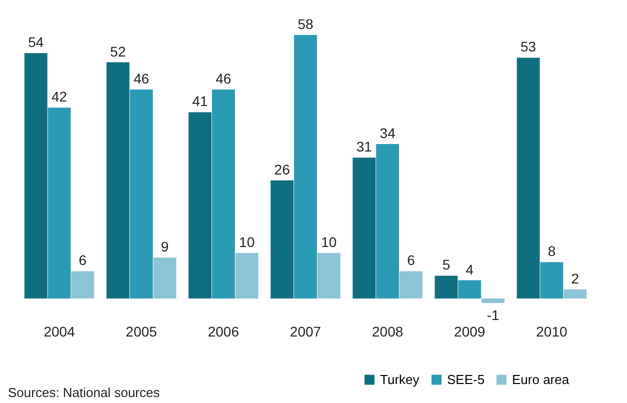  Describe the element at coordinates (142, 332) in the screenshot. I see `x-tick-label: 2005` at that location.